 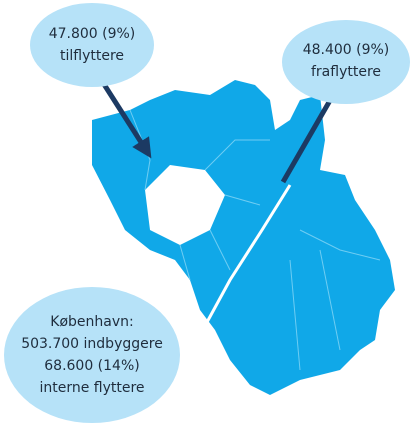 What do you see at coordinates (92, 344) in the screenshot?
I see `city-population: 503.700 indbyggere` at bounding box center [92, 344].